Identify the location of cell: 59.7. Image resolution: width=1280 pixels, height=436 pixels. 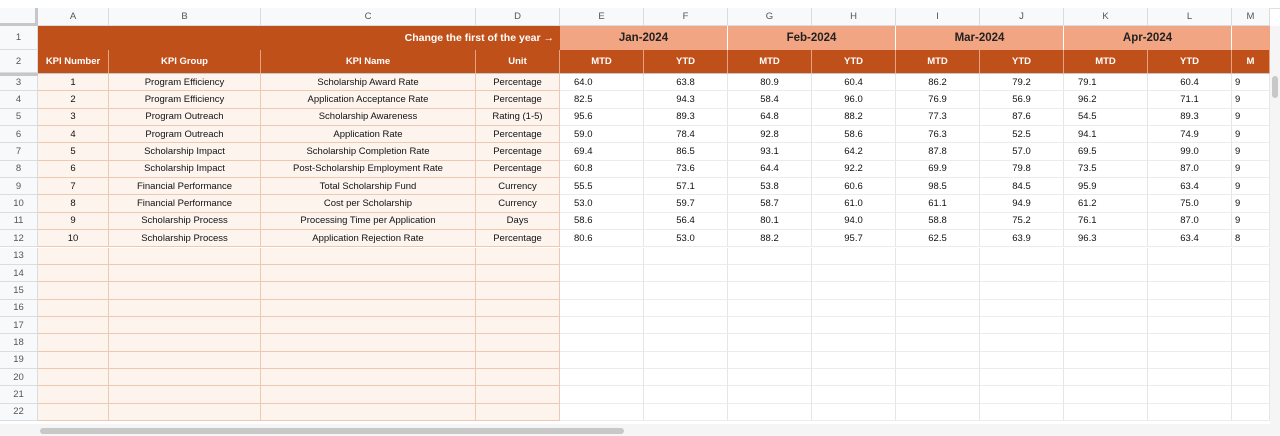
(686, 204).